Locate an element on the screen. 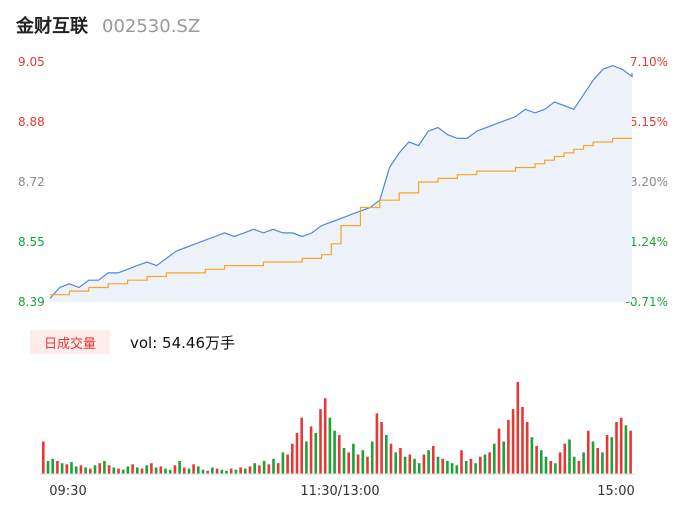  y-tick-left: 9.05 is located at coordinates (31, 62).